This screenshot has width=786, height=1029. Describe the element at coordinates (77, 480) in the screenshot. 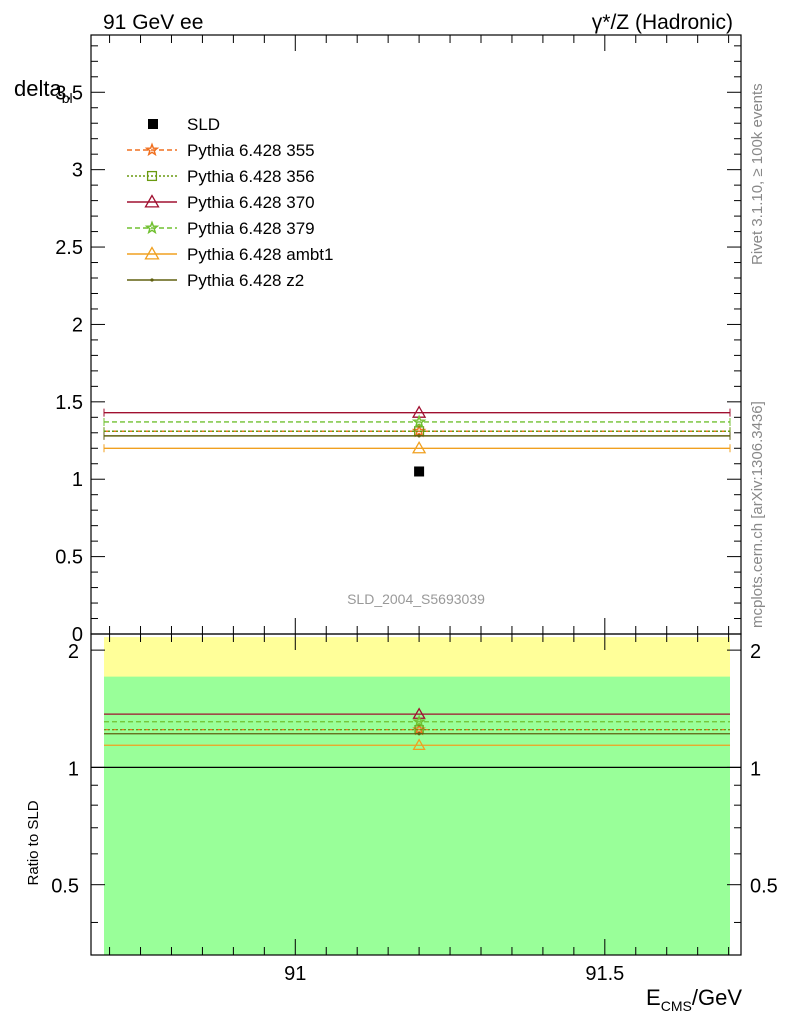

I see `main-ytick-label: 1` at that location.